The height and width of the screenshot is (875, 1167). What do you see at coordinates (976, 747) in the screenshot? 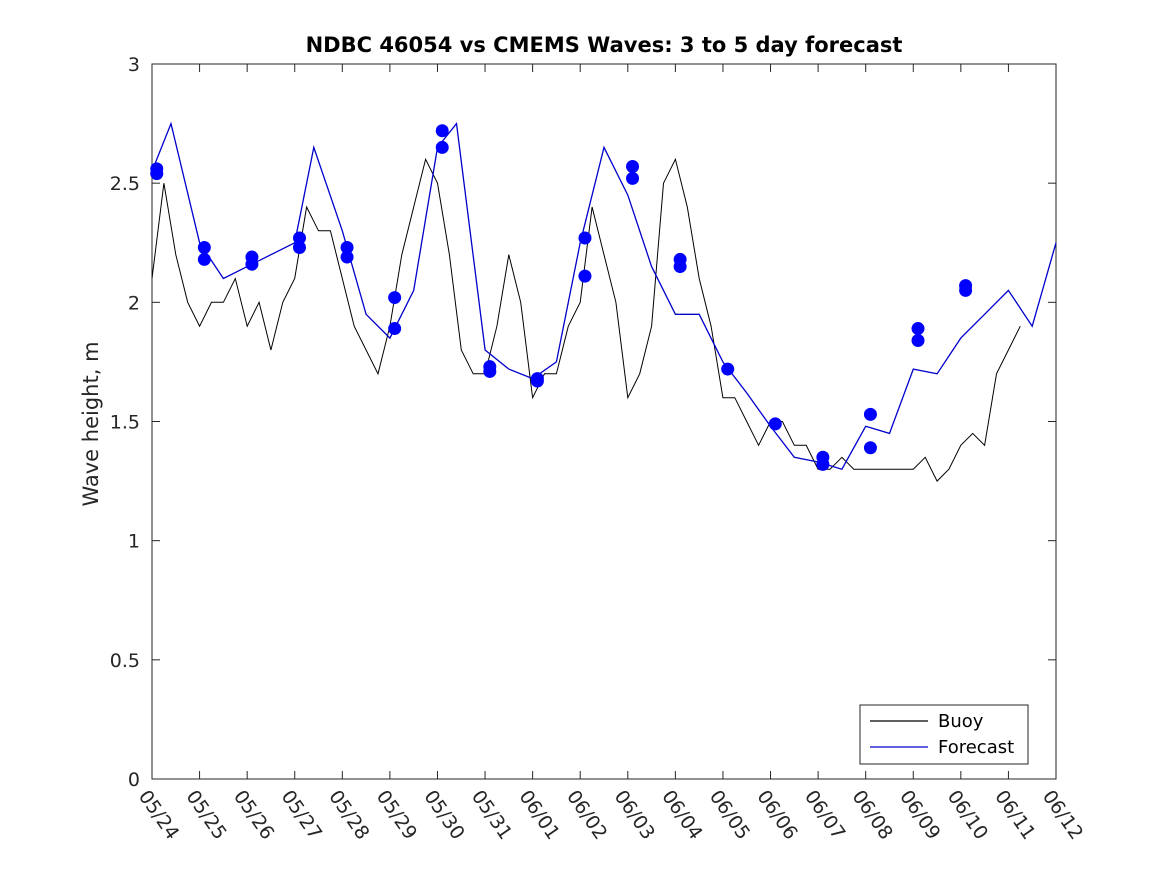
I see `legend-label-forecast: Forecast` at bounding box center [976, 747].